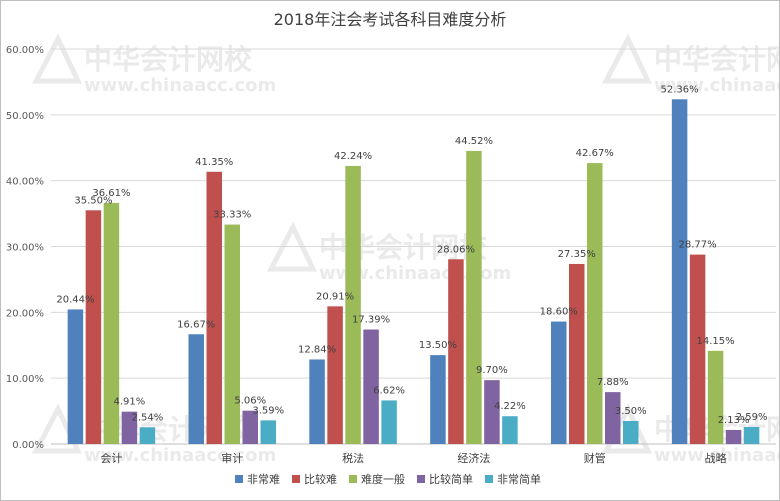 The height and width of the screenshot is (501, 780). Describe the element at coordinates (383, 479) in the screenshot. I see `legend-label: 难度一般` at that location.